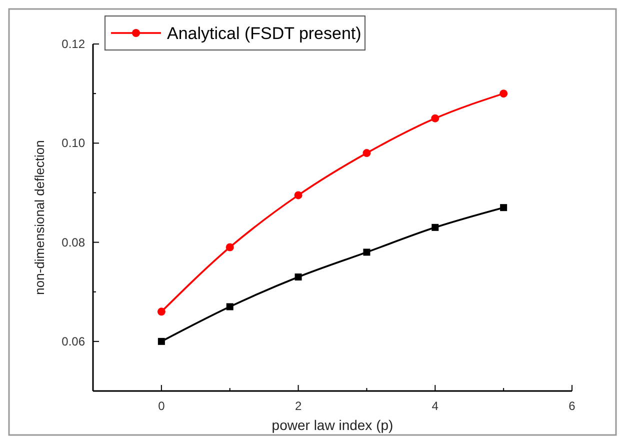  I want to click on y-tick-label: 0.10, so click(74, 143).